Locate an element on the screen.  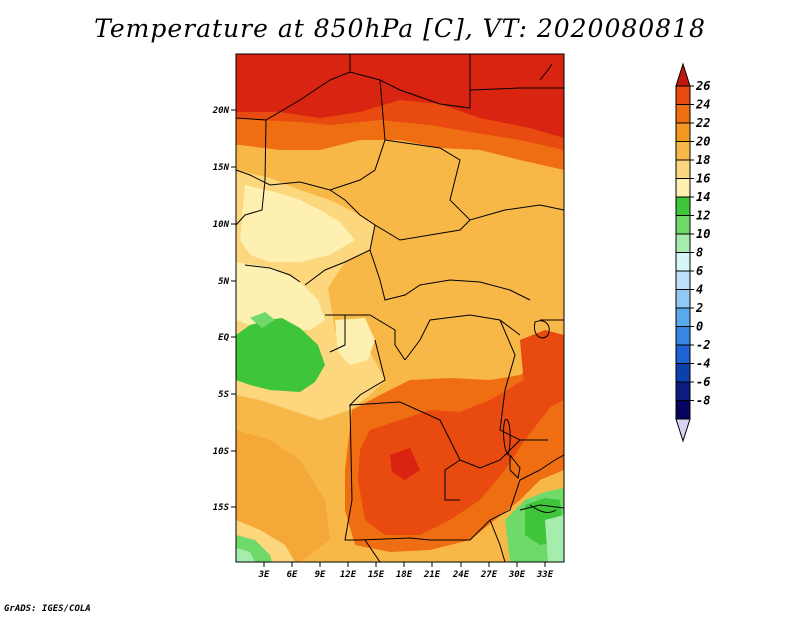
lon-tick-label: 24E is located at coordinates (461, 575).